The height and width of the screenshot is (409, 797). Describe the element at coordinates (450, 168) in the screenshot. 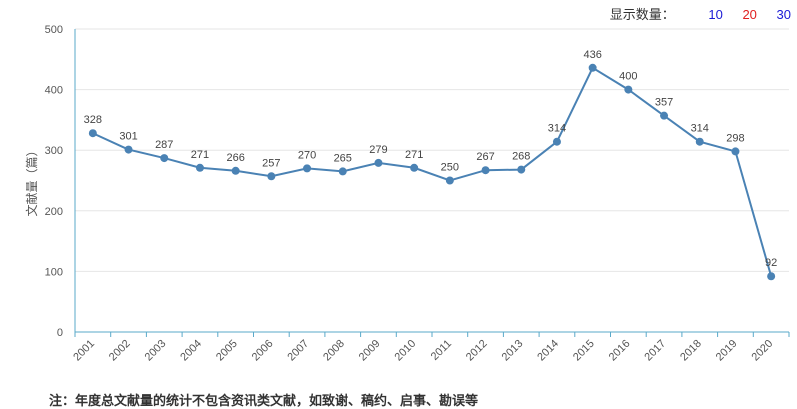

I see `data-label-2011: 250` at that location.